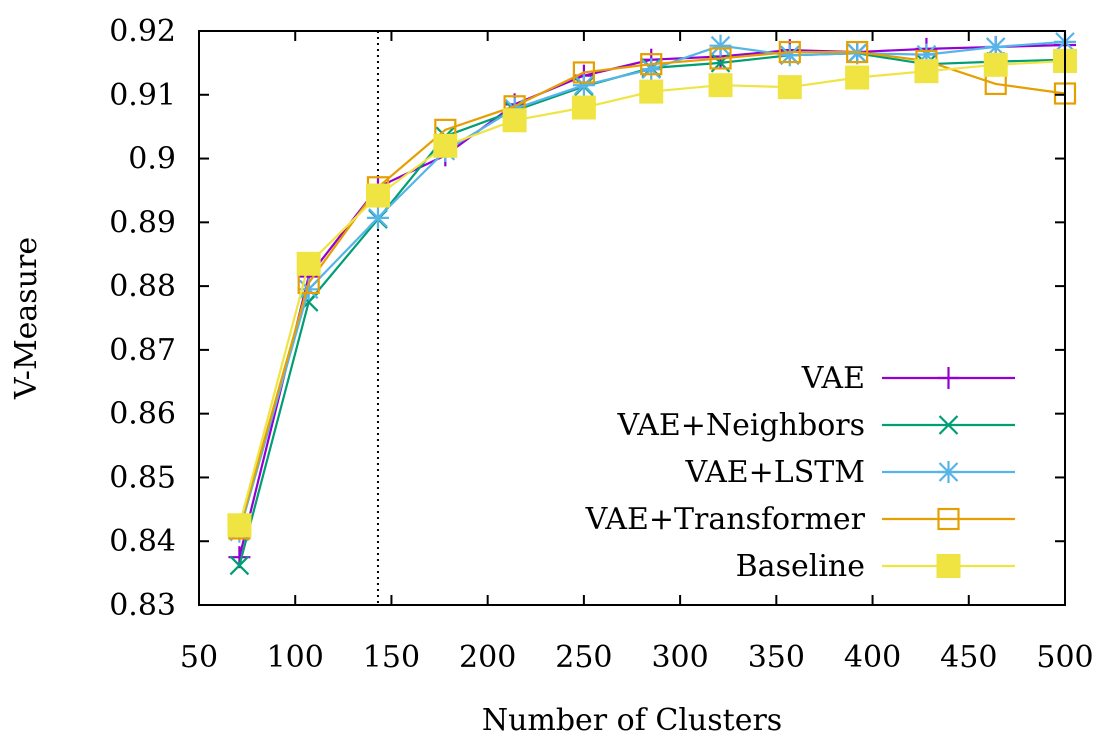 The height and width of the screenshot is (750, 1100). What do you see at coordinates (199, 657) in the screenshot?
I see `x-tick-label: 50` at bounding box center [199, 657].